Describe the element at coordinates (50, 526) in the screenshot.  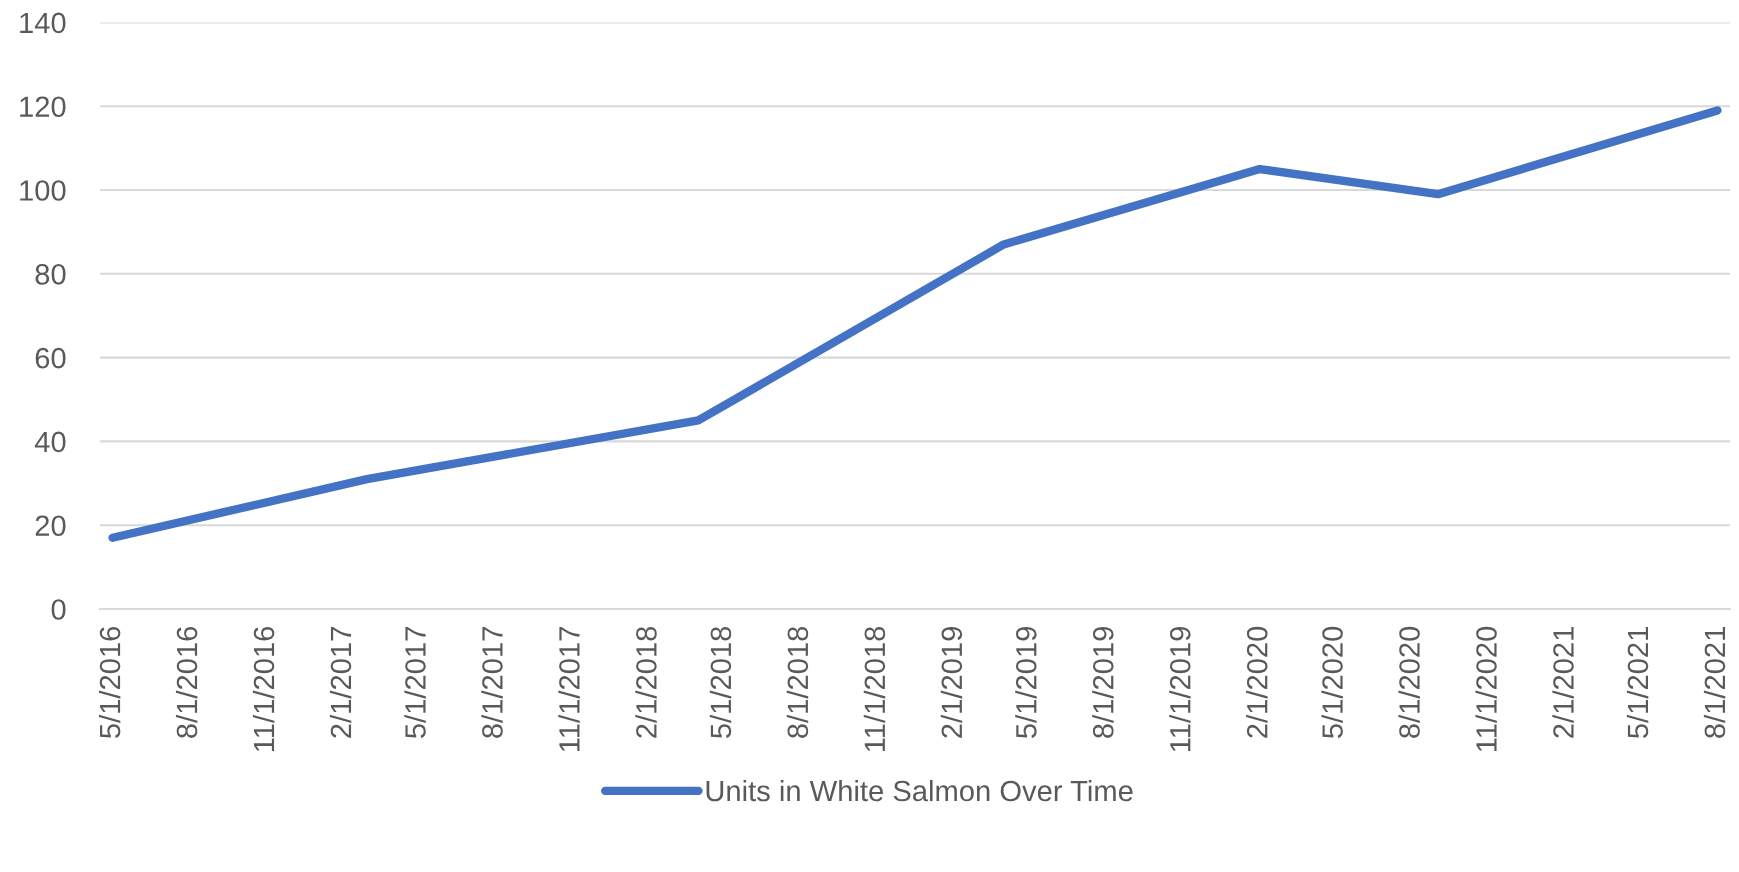
I see `y-tick-label: 20` at that location.